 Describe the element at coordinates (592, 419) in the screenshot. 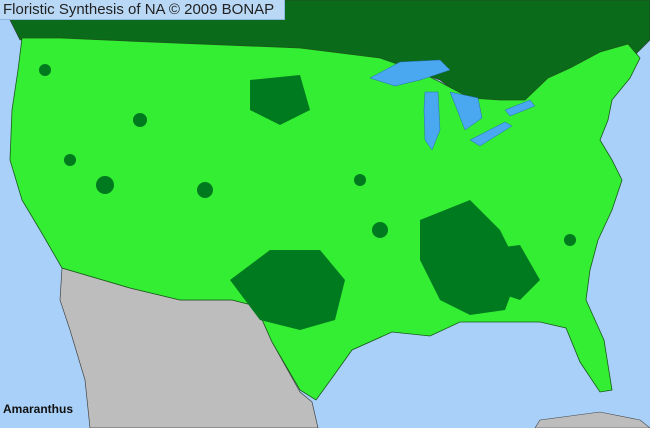

I see `cuba-region` at that location.